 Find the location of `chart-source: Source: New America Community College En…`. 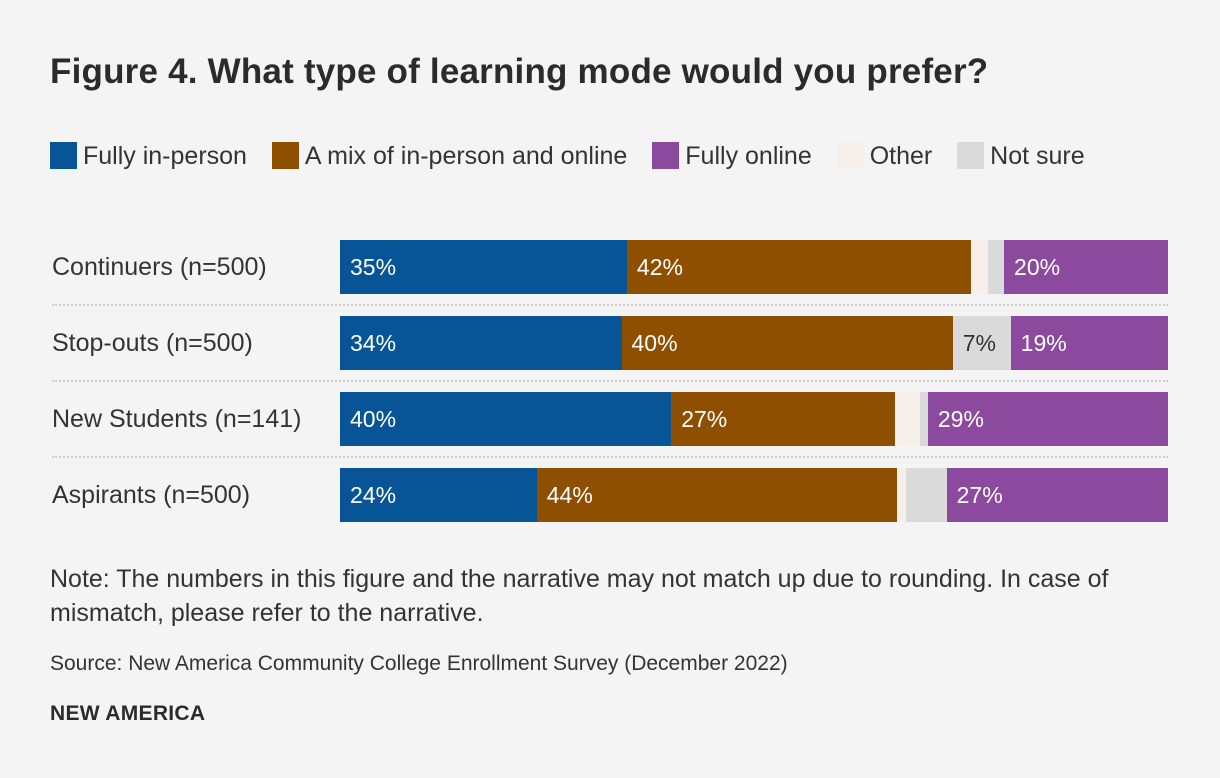

chart-source: Source: New America Community College En… is located at coordinates (419, 663).